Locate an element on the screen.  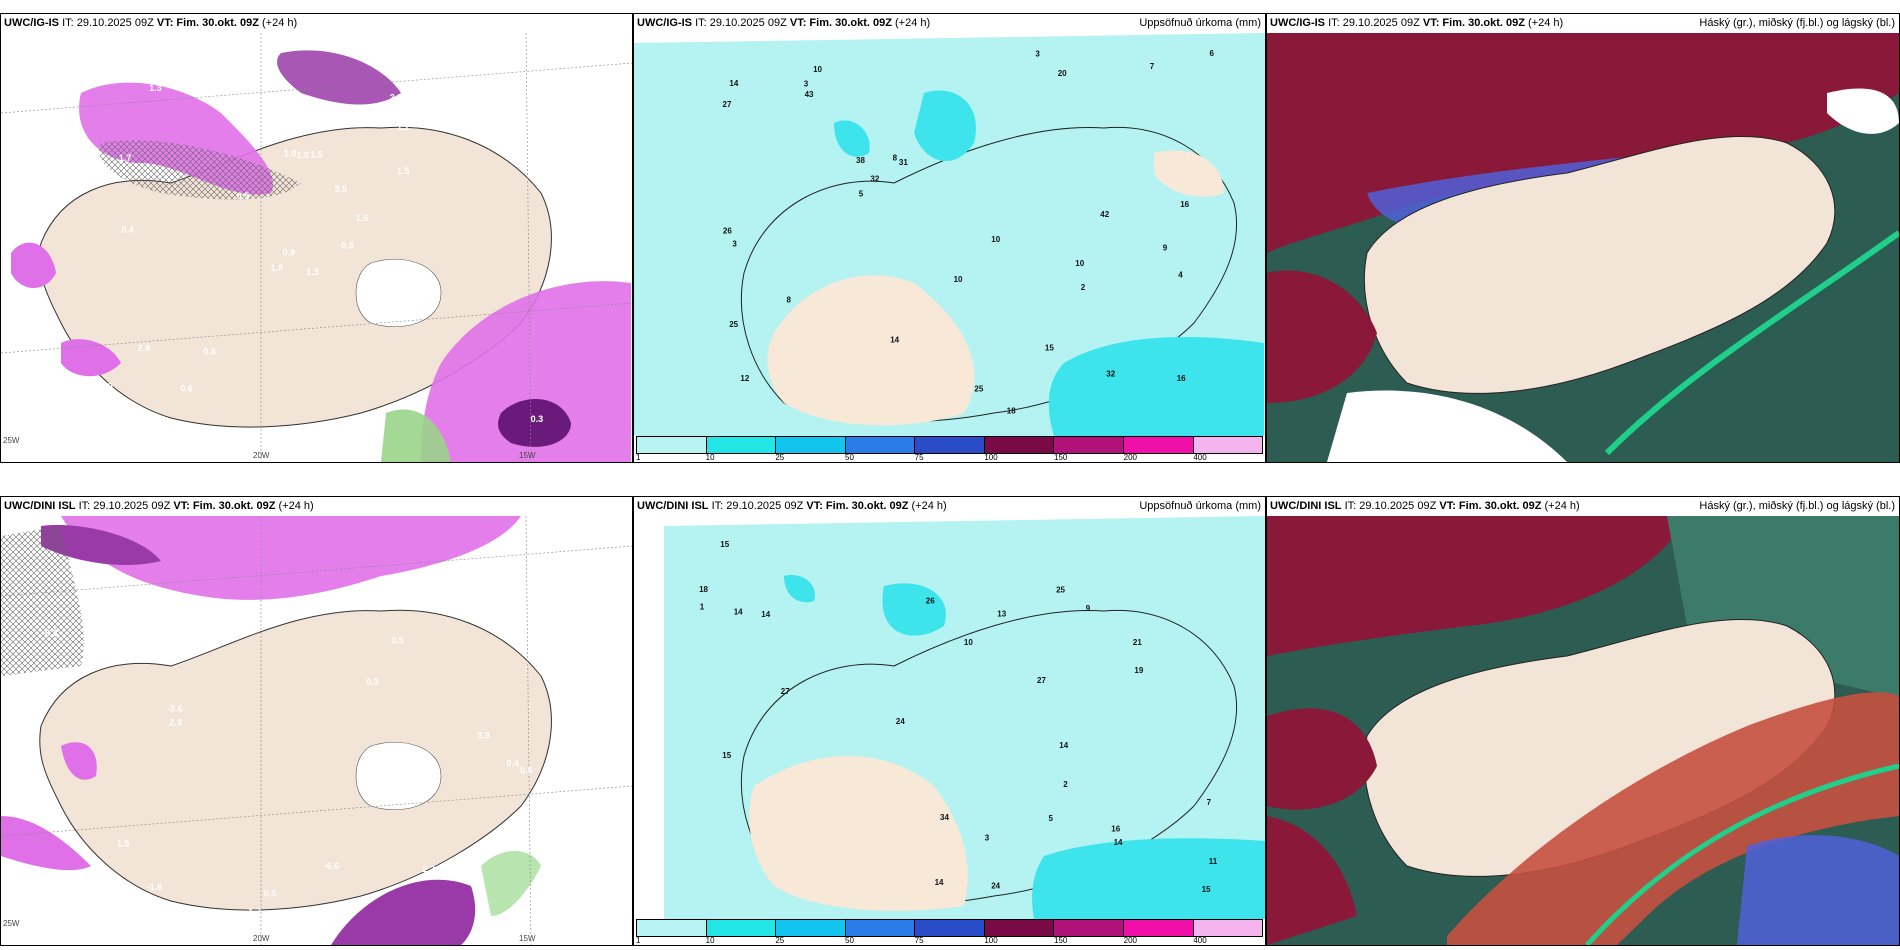
map-value-label: 3.9 is located at coordinates (483, 736).